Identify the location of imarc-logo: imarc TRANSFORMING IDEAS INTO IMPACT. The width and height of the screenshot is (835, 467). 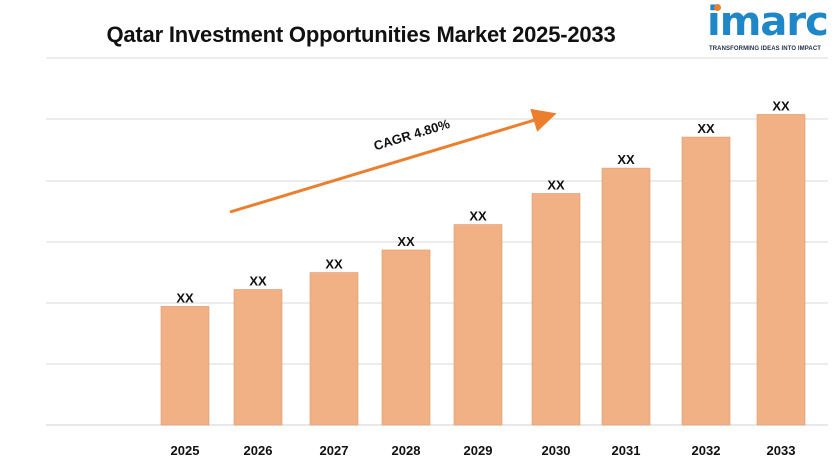
(766, 29).